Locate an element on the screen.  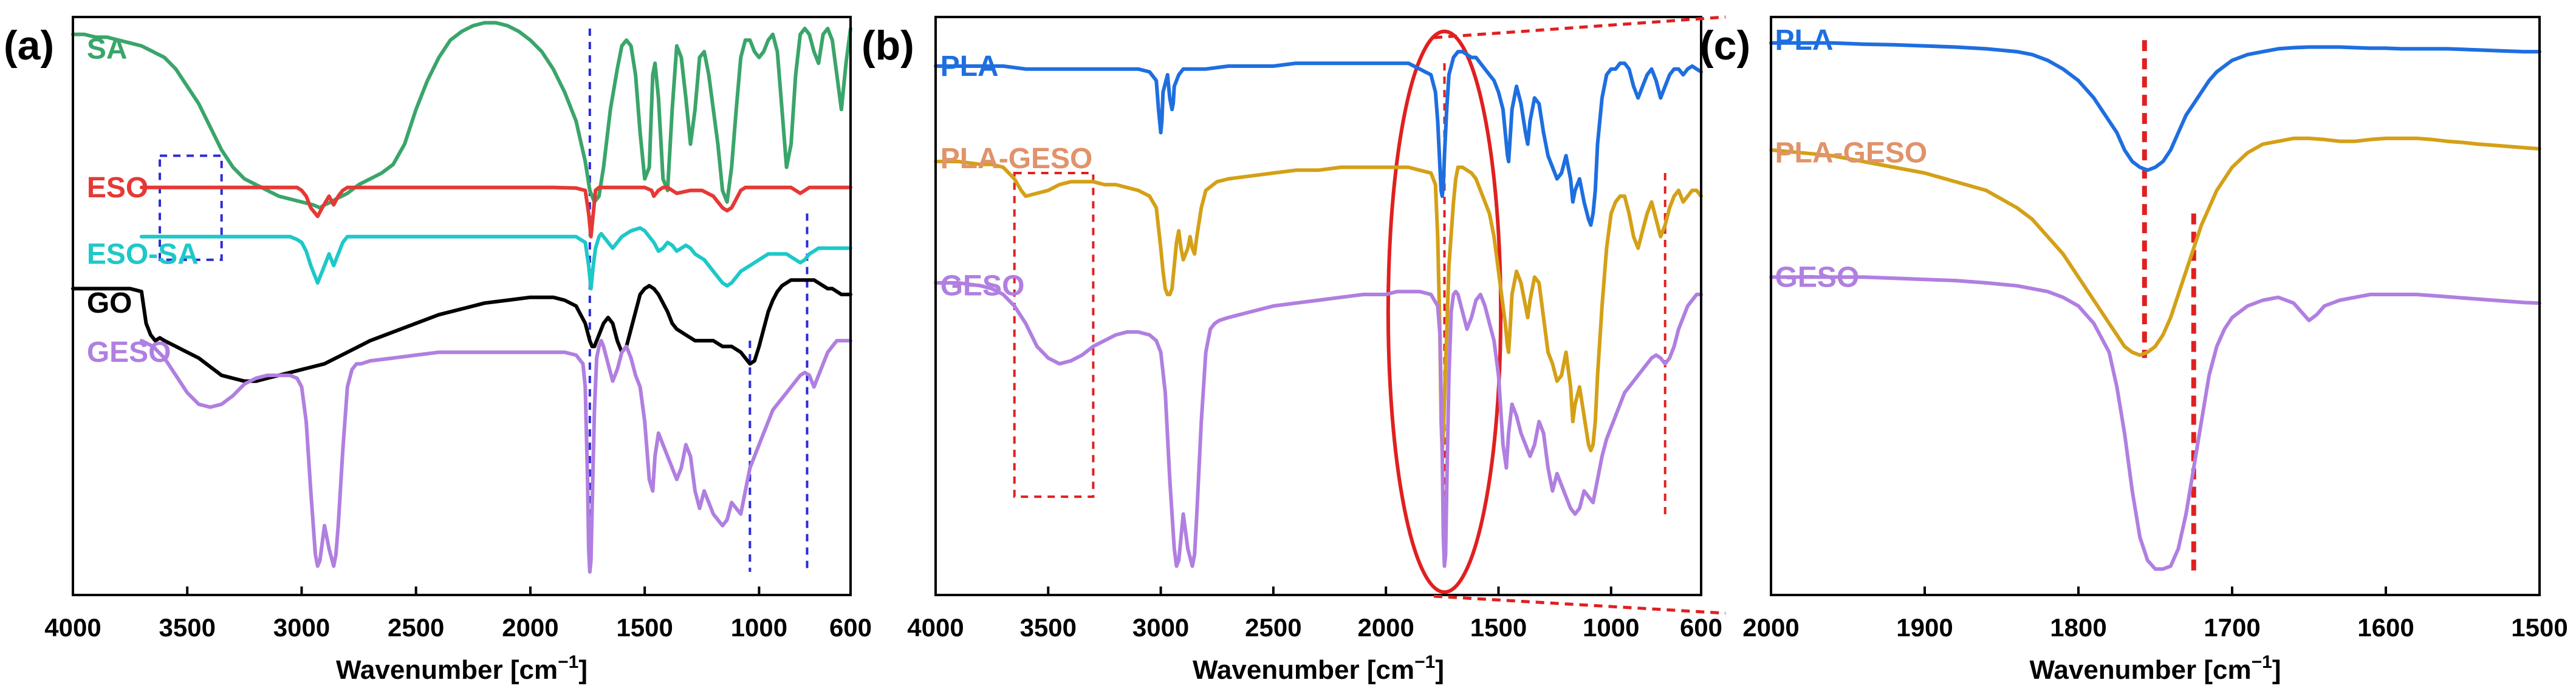
zoom-connector-top is located at coordinates (1580, 27).